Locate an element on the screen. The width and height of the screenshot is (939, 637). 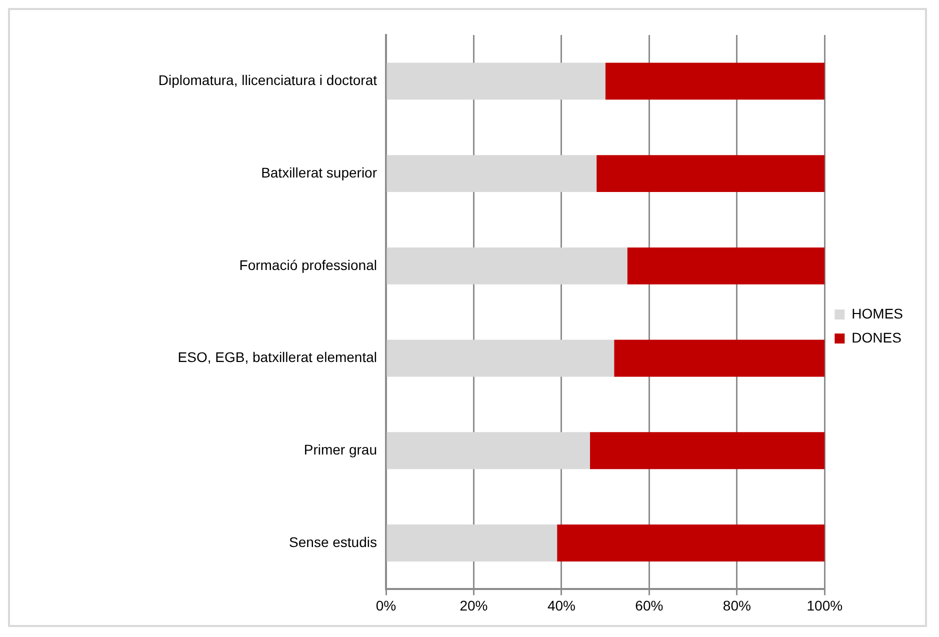
y-tick-label: ESO, EGB, batxillerat elemental is located at coordinates (277, 357).